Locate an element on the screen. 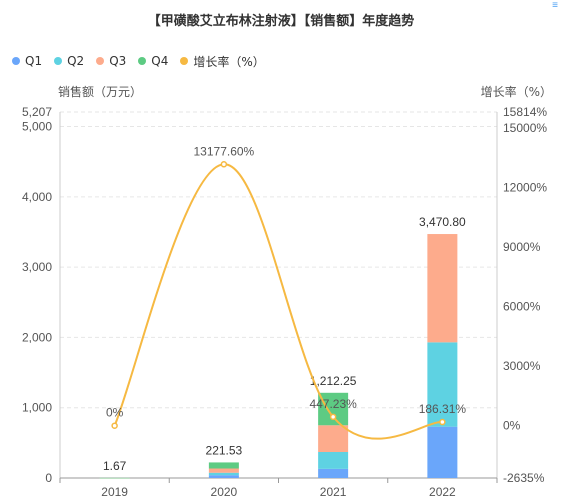 The image size is (562, 504). legend-item-growth: 增长率（%） is located at coordinates (222, 61).